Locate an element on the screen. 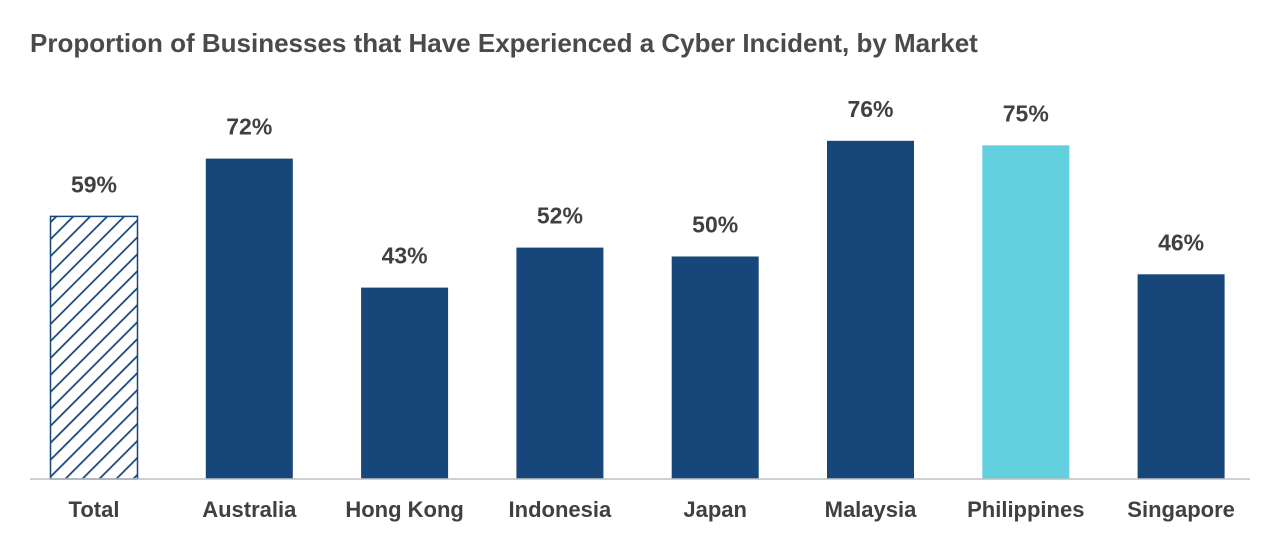 The width and height of the screenshot is (1280, 556). value-label-hong-kong: 43% is located at coordinates (405, 256).